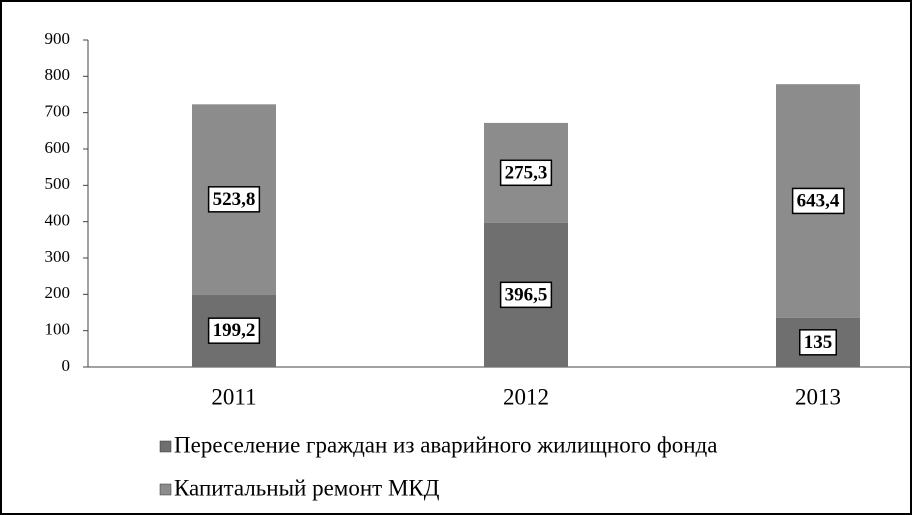 The image size is (912, 515). What do you see at coordinates (58, 147) in the screenshot?
I see `y-tick-label: 600` at bounding box center [58, 147].